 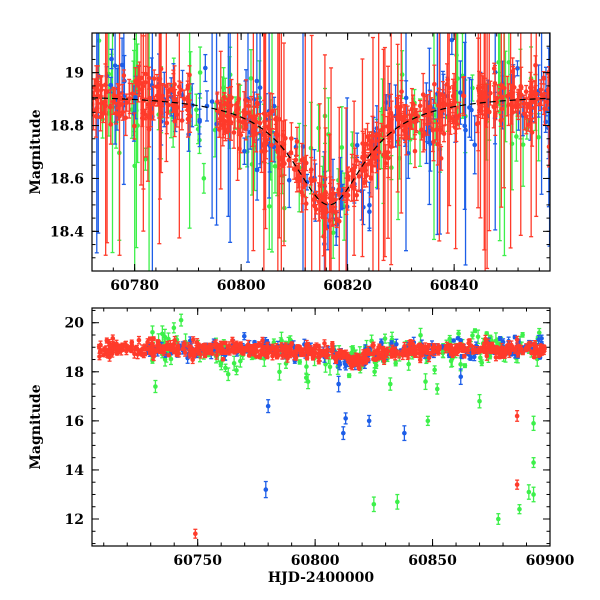 What do you see at coordinates (321, 151) in the screenshot?
I see `top-model-curve` at bounding box center [321, 151].